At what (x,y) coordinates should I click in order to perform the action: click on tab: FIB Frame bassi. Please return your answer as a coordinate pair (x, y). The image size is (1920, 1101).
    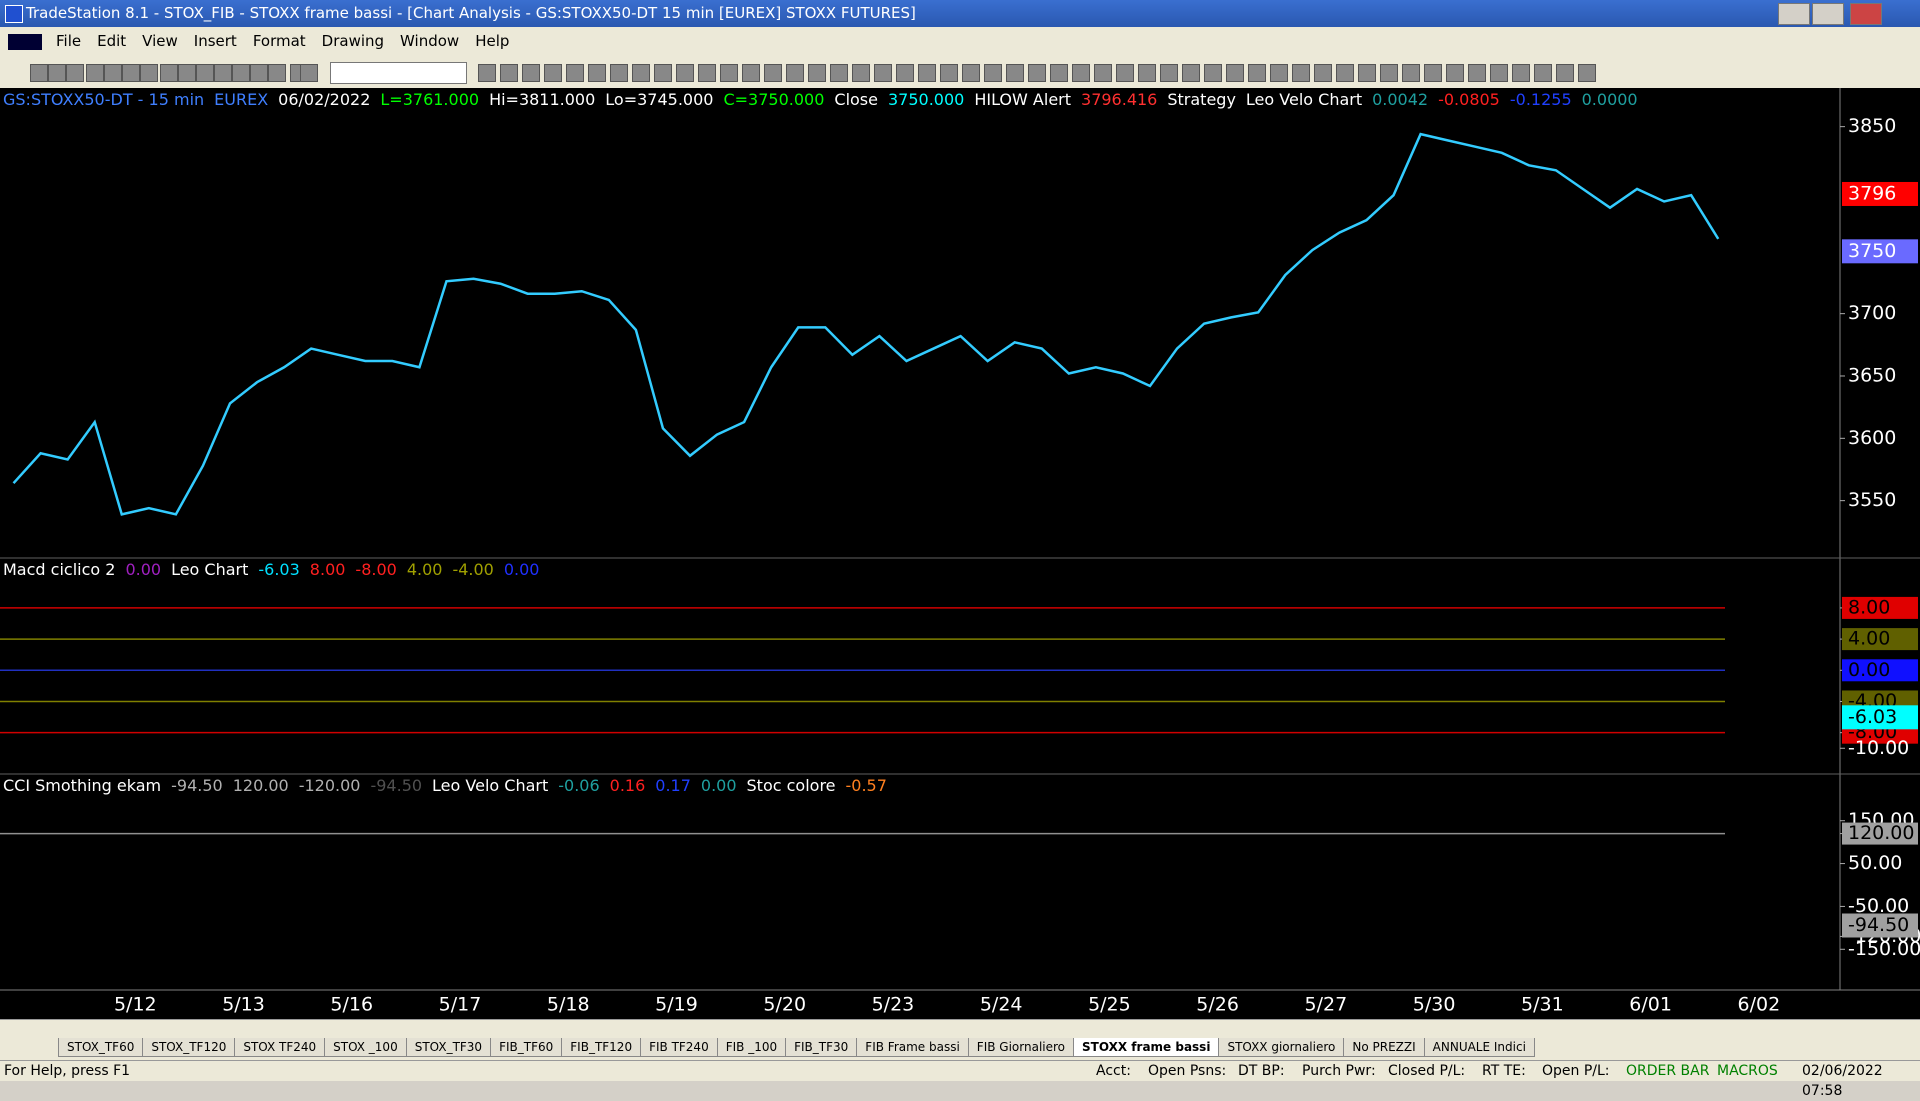
    Looking at the image, I should click on (912, 1047).